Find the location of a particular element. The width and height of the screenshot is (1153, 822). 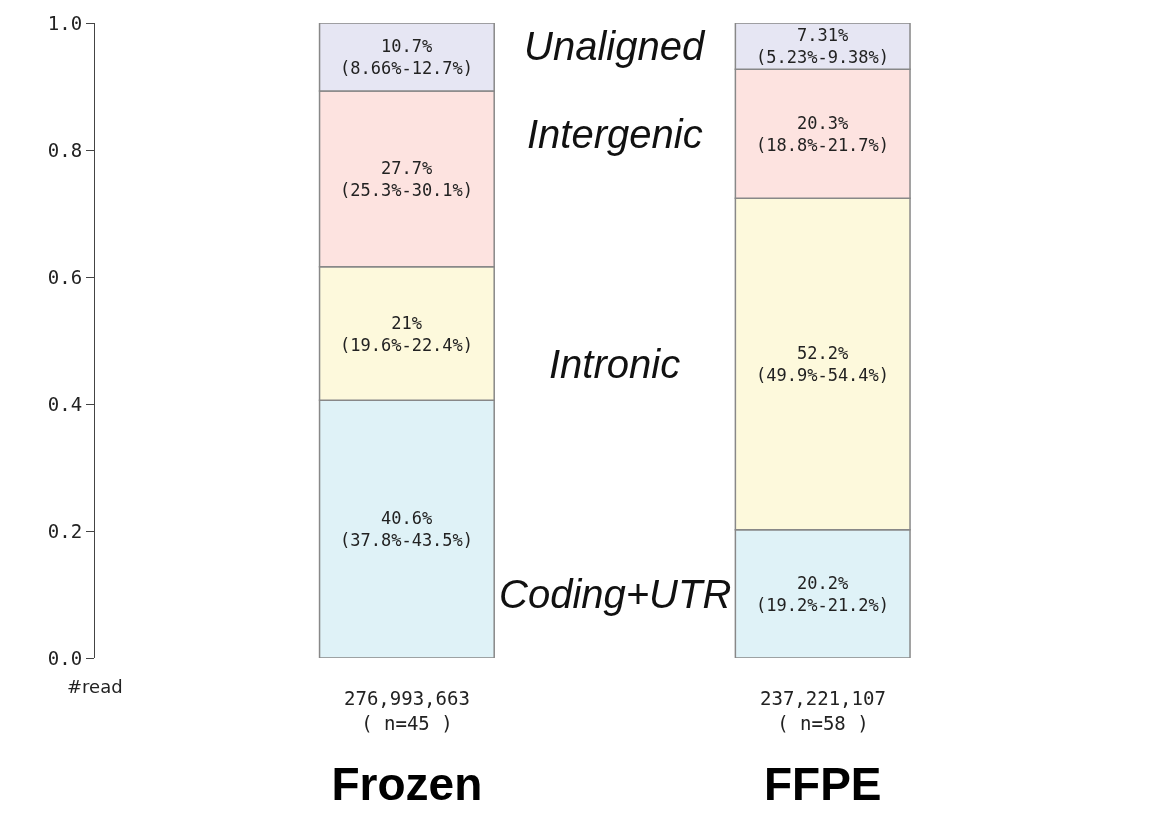

y-tick-label: 0.8 is located at coordinates (65, 149).